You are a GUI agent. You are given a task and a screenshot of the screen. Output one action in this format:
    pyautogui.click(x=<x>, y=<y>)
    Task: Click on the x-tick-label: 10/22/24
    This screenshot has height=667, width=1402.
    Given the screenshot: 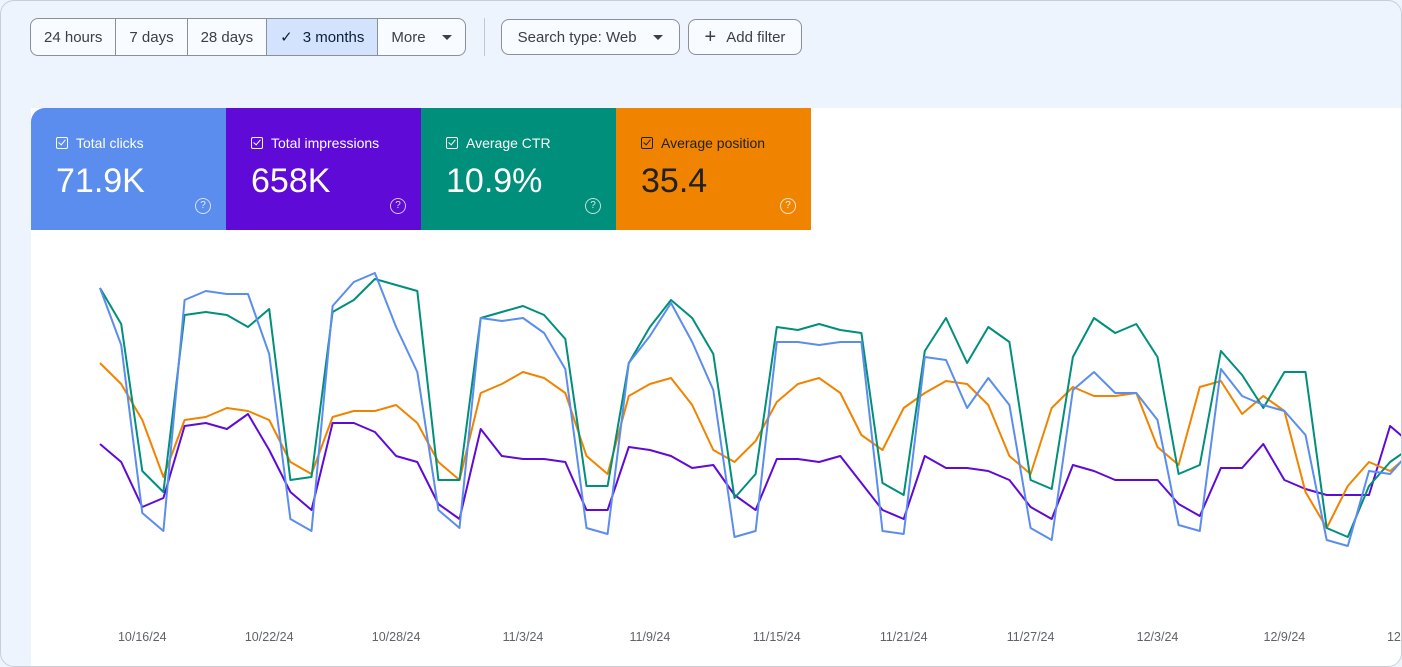 What is the action you would take?
    pyautogui.click(x=269, y=637)
    